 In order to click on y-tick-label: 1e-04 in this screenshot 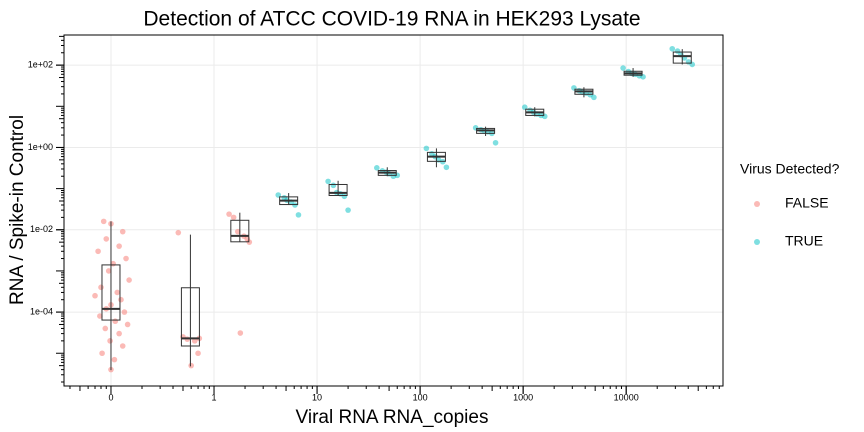, I will do `click(41, 311)`.